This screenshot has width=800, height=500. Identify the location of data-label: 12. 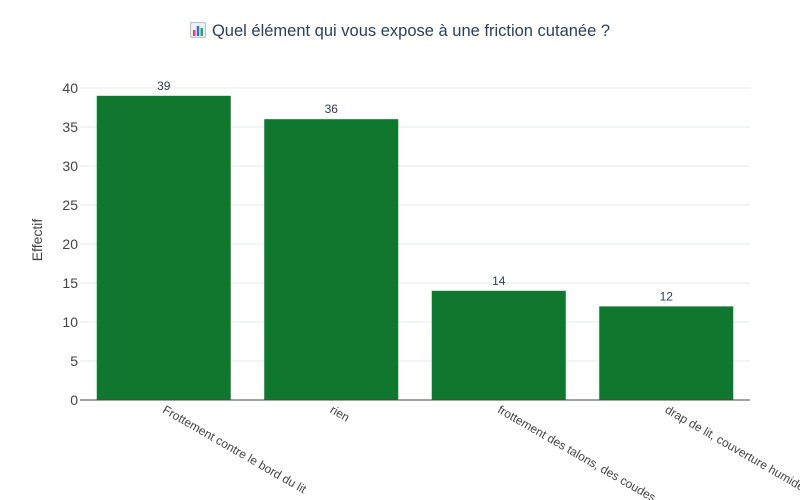
(667, 296).